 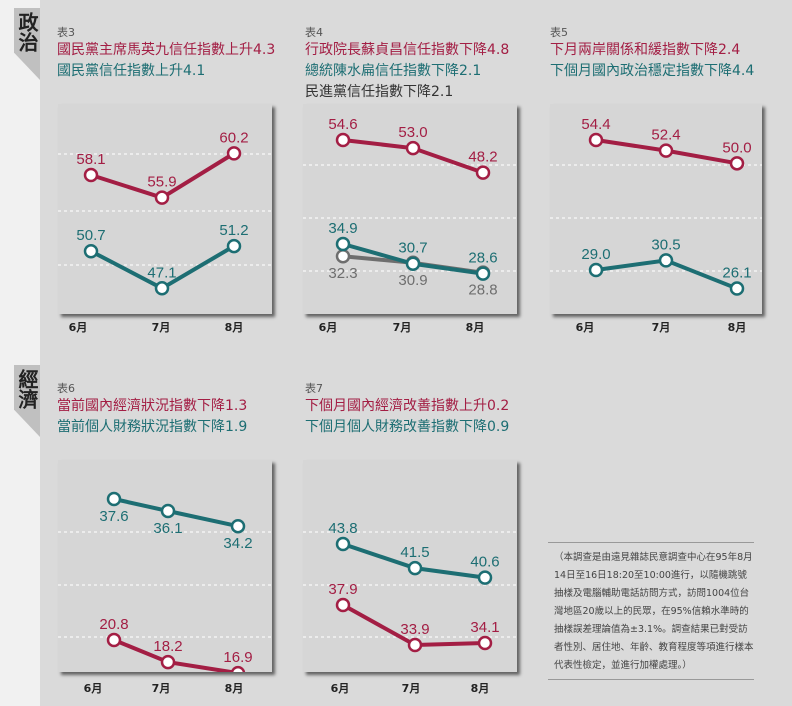 What do you see at coordinates (342, 273) in the screenshot?
I see `data-value-label: 32.3` at bounding box center [342, 273].